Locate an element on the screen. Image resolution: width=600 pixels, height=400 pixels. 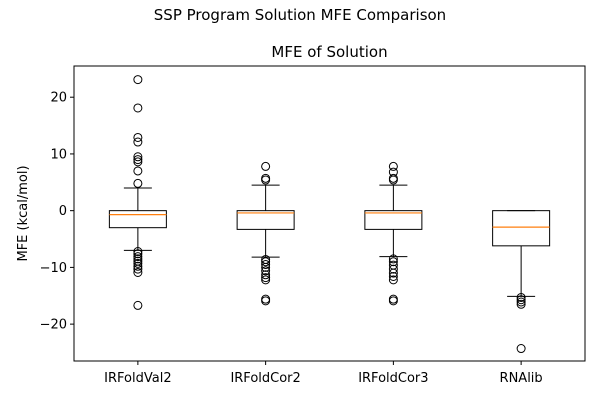
y-tick-label: 0 is located at coordinates (63, 211).